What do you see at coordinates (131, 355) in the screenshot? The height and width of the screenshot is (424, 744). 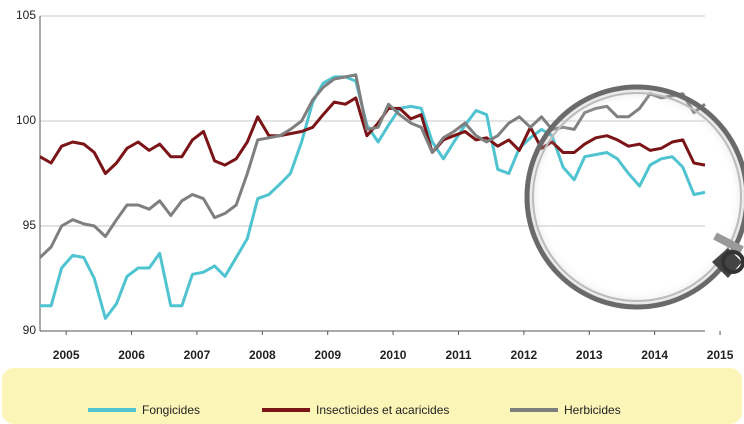 I see `x-tick-label: 2006` at bounding box center [131, 355].